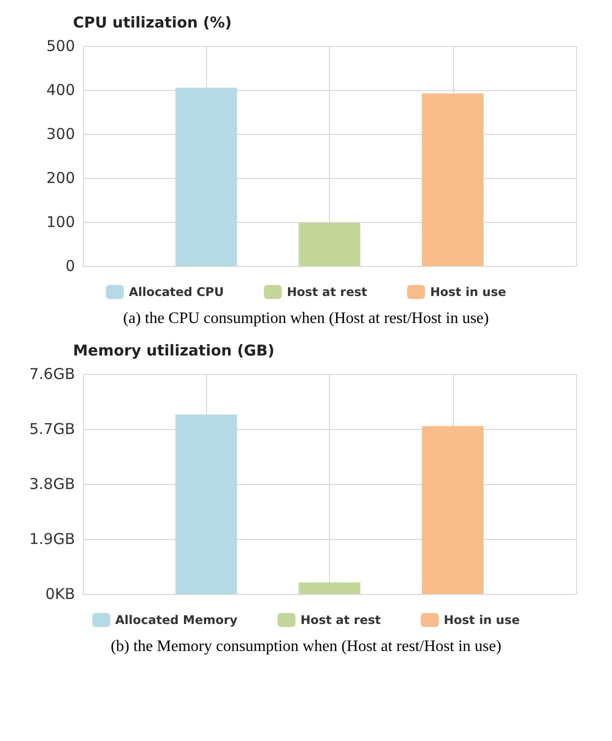 The image size is (612, 741). I want to click on legend-label: Allocated CPU, so click(176, 292).